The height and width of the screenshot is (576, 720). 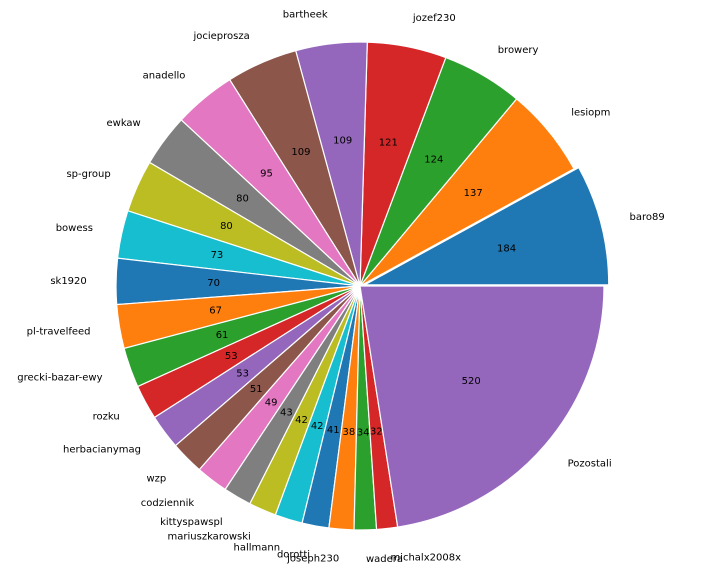 I want to click on slice-category-label: herbacianymag, so click(x=102, y=449).